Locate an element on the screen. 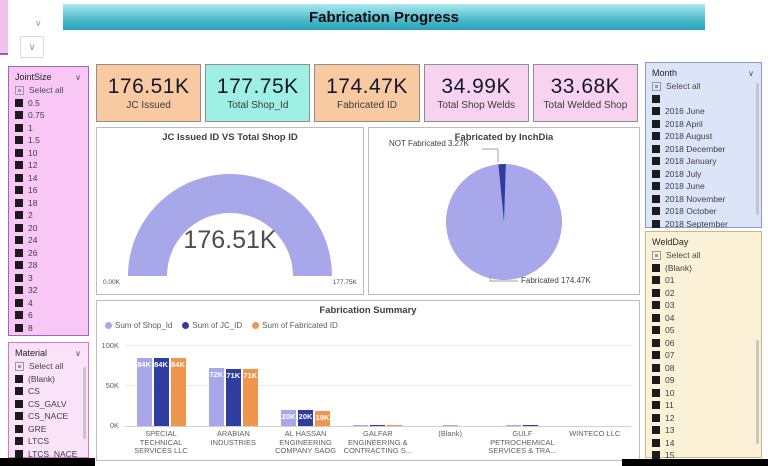  filter-item: 4 is located at coordinates (51, 303).